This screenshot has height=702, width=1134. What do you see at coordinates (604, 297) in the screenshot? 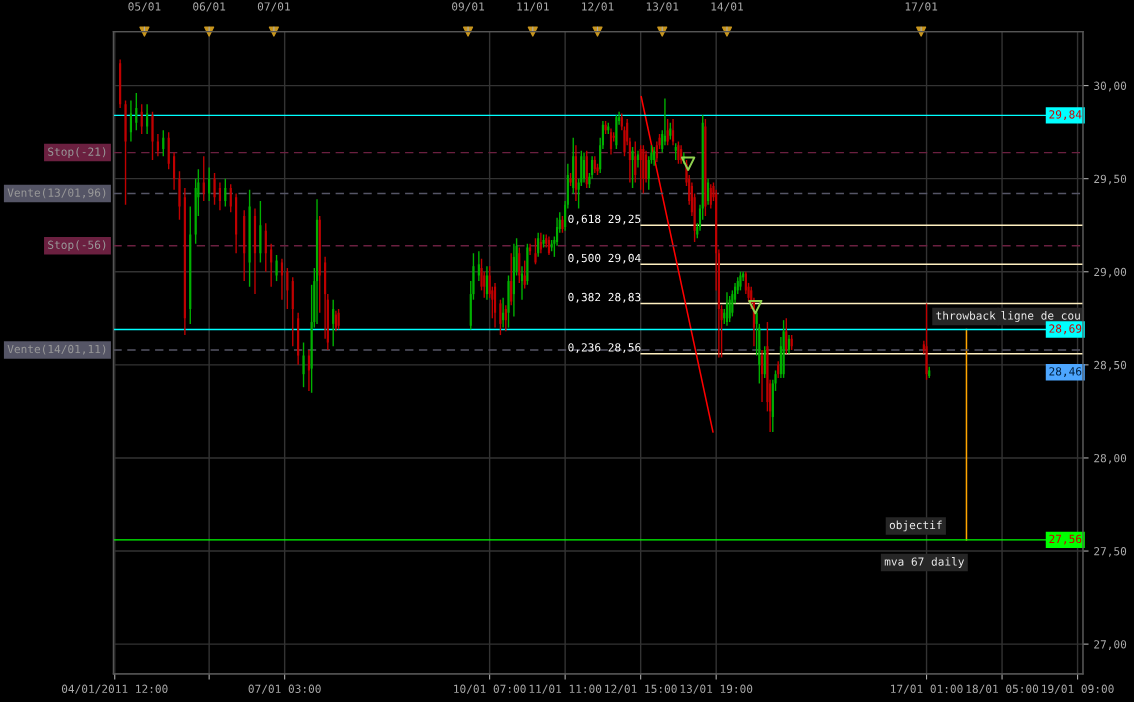
I see `annotation: 0,382 28,83` at bounding box center [604, 297].